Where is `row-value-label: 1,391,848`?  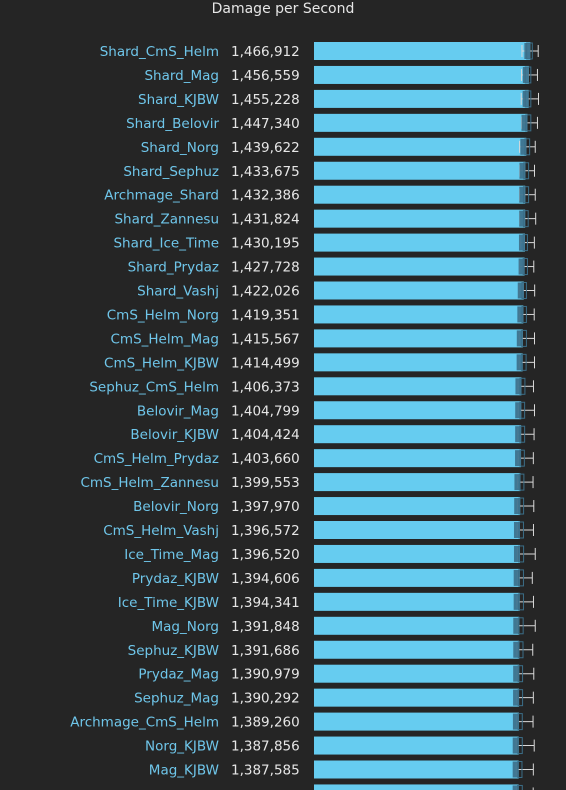 row-value-label: 1,391,848 is located at coordinates (265, 627).